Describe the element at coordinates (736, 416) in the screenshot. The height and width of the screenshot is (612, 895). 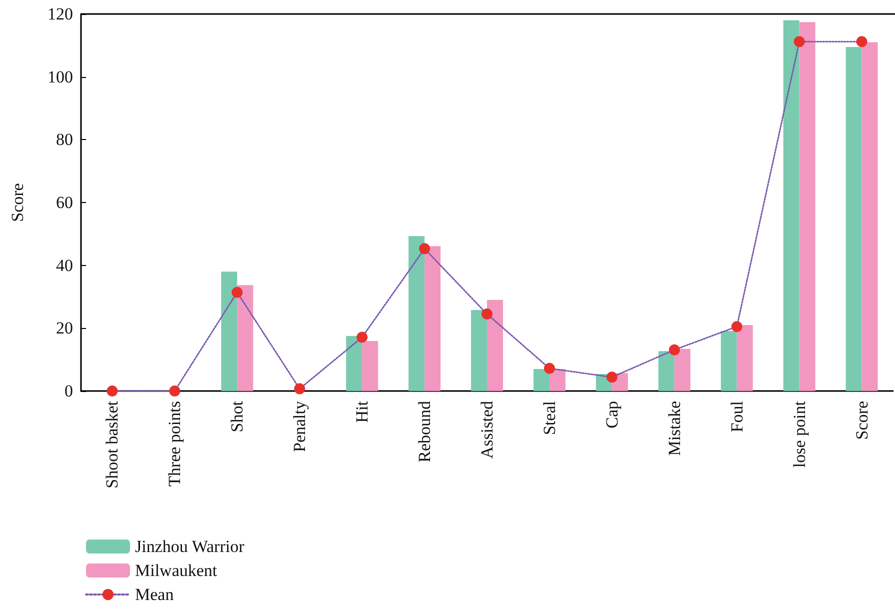
I see `x-tick-label: Foul` at that location.